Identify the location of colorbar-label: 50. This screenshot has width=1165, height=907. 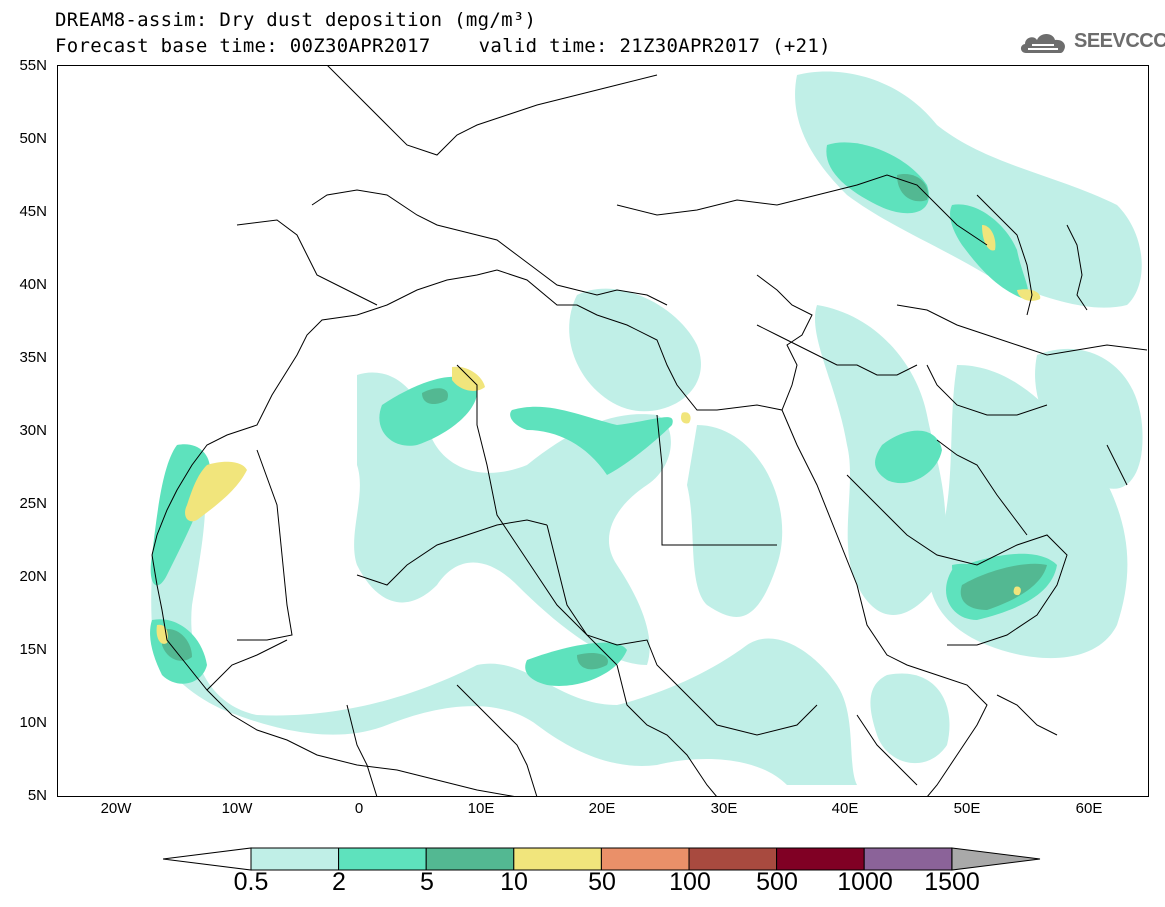
(602, 882).